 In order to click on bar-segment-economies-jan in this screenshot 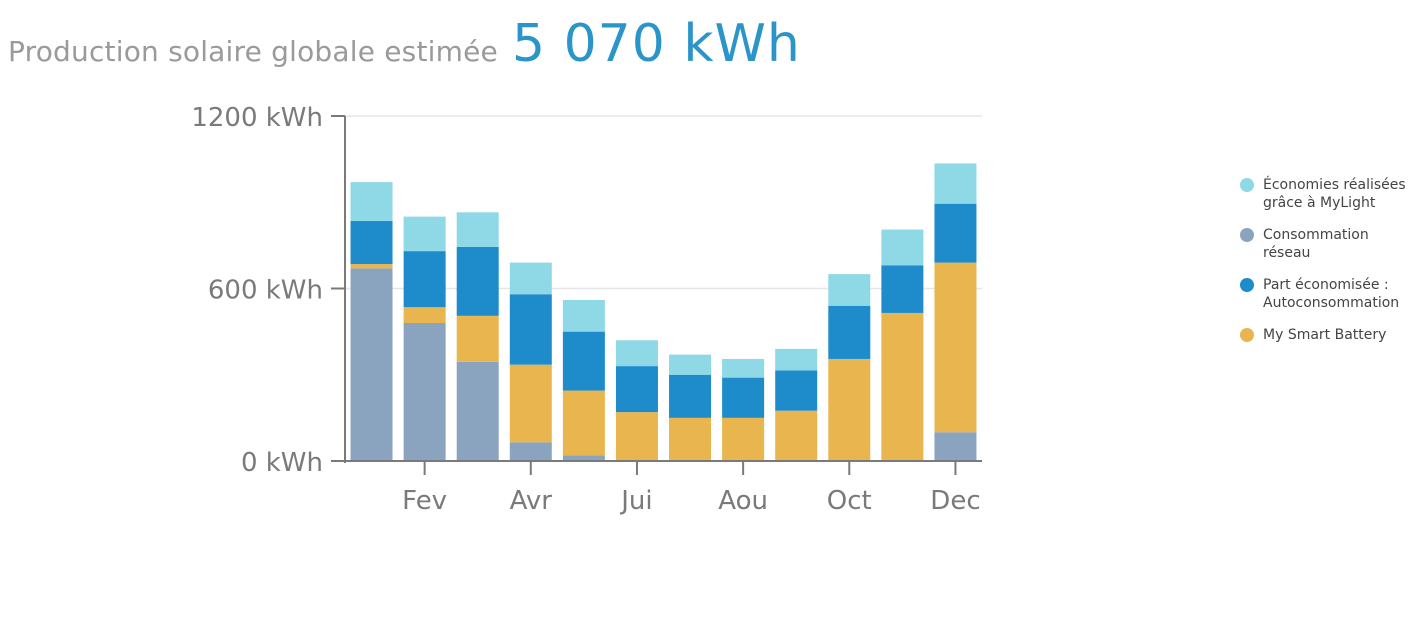, I will do `click(371, 201)`.